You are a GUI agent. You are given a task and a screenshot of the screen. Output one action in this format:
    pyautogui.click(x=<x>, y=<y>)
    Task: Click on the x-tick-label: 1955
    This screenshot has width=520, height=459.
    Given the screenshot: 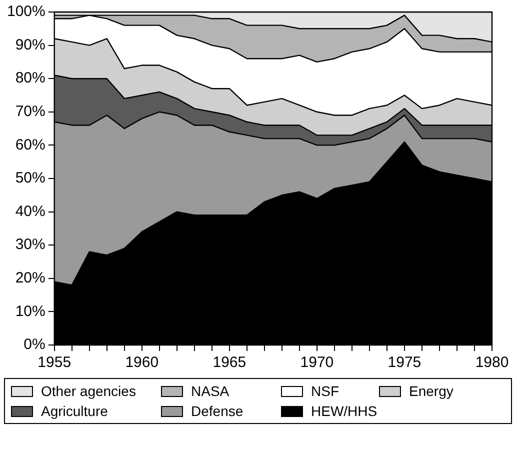 What is the action you would take?
    pyautogui.click(x=55, y=363)
    